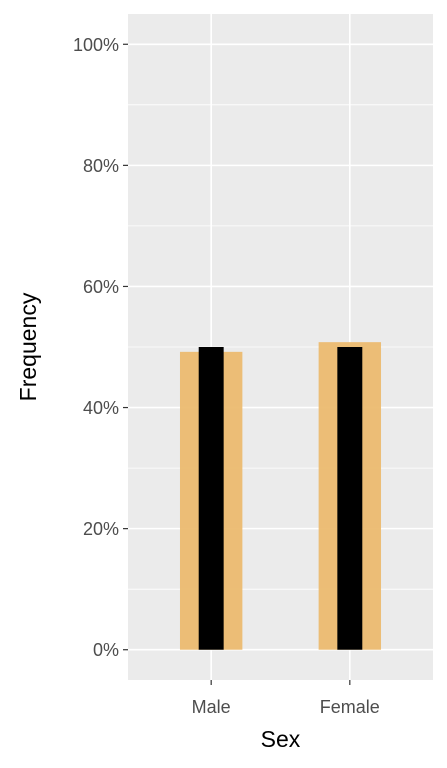 The height and width of the screenshot is (768, 447). Describe the element at coordinates (101, 287) in the screenshot. I see `y-tick-label: 60%` at that location.